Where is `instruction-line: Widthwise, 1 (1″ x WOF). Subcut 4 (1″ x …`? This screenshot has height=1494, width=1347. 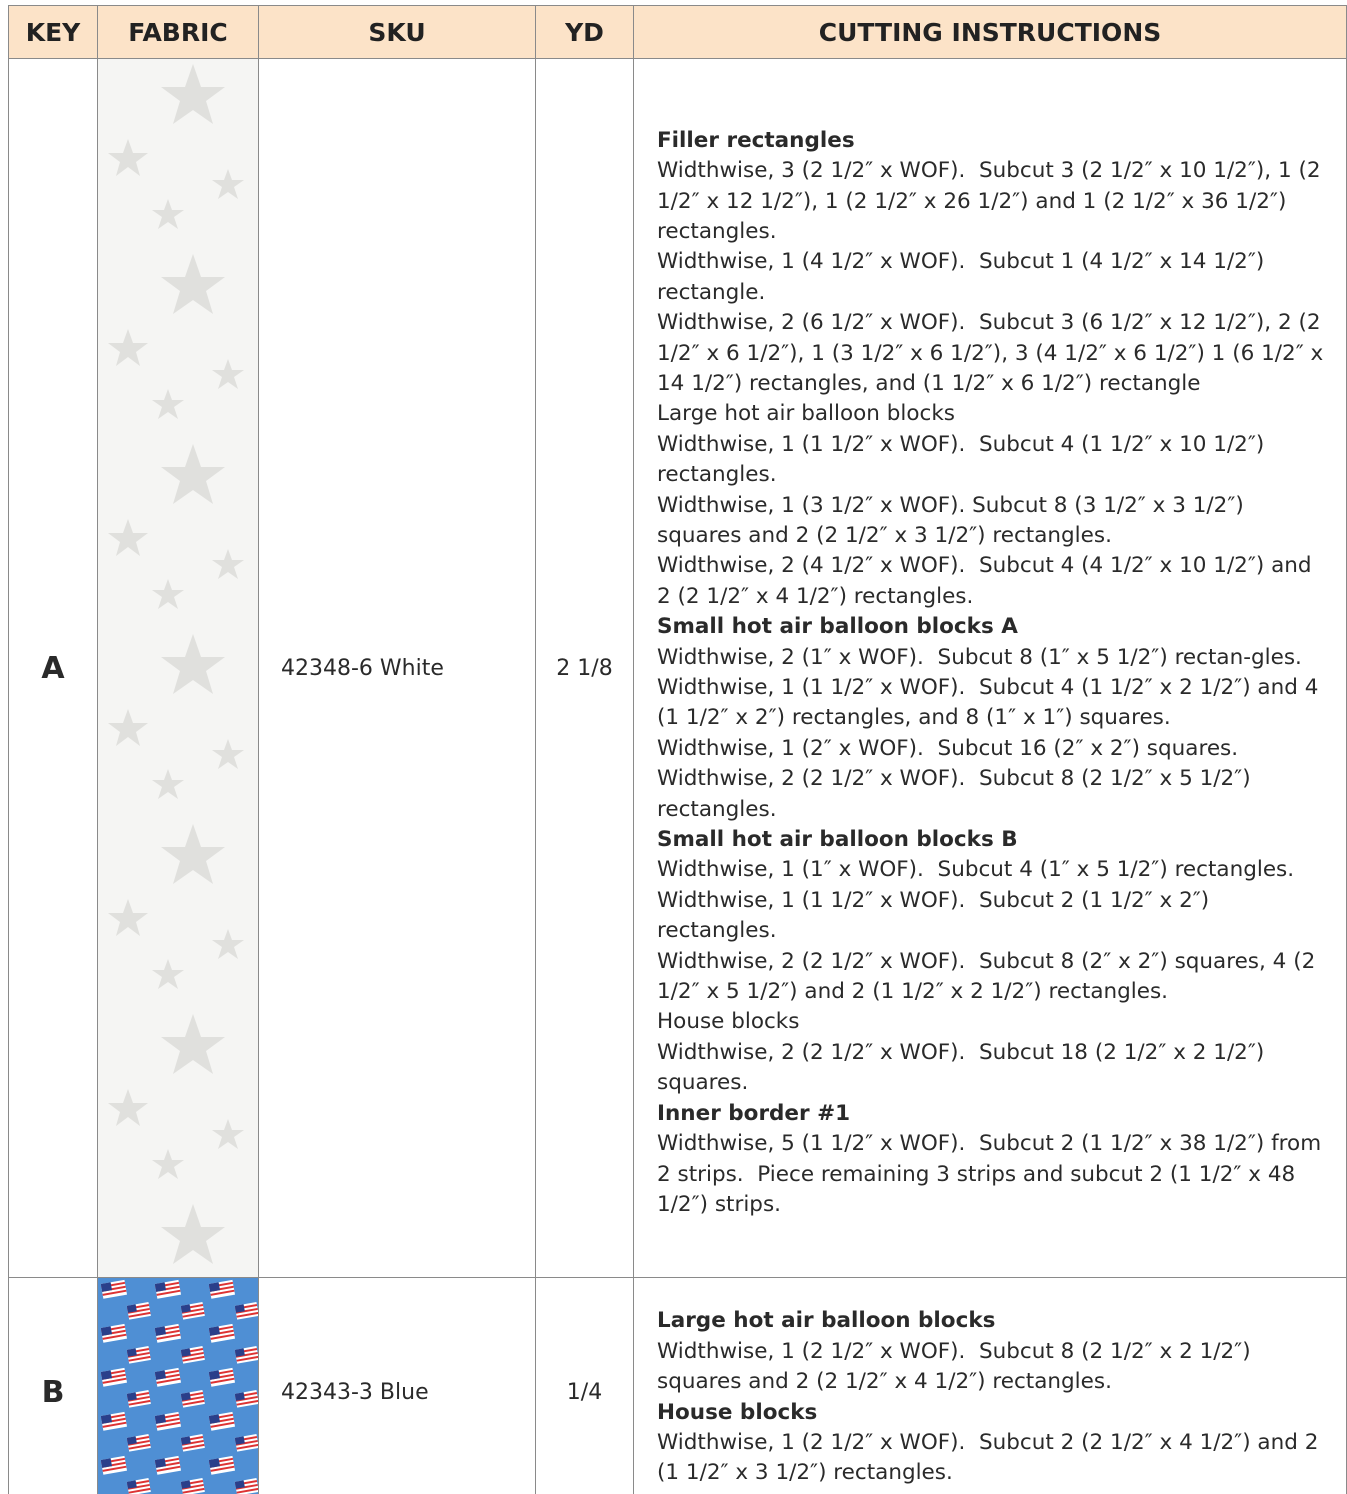
instruction-line: Widthwise, 1 (1″ x WOF). Subcut 4 (1″ x … is located at coordinates (976, 870).